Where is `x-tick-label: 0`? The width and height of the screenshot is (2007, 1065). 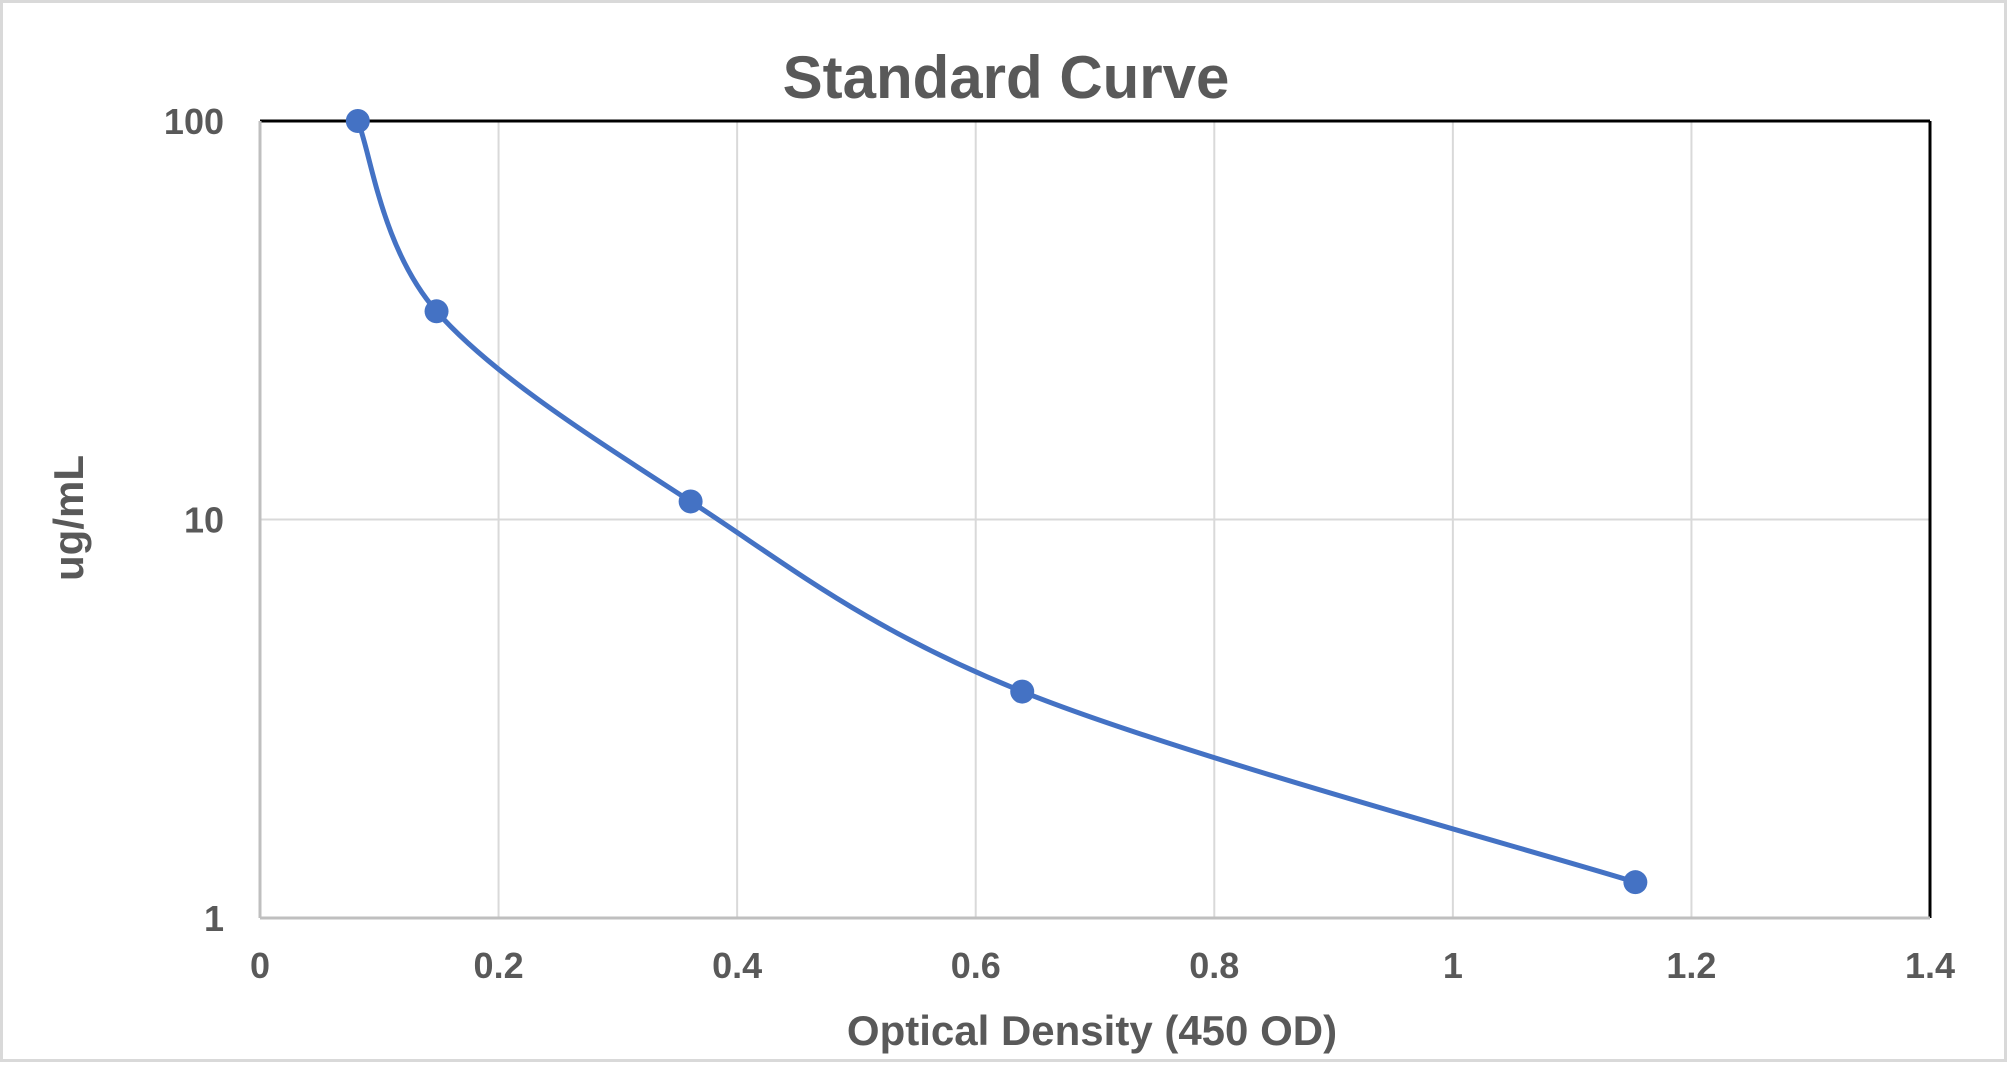 x-tick-label: 0 is located at coordinates (260, 965).